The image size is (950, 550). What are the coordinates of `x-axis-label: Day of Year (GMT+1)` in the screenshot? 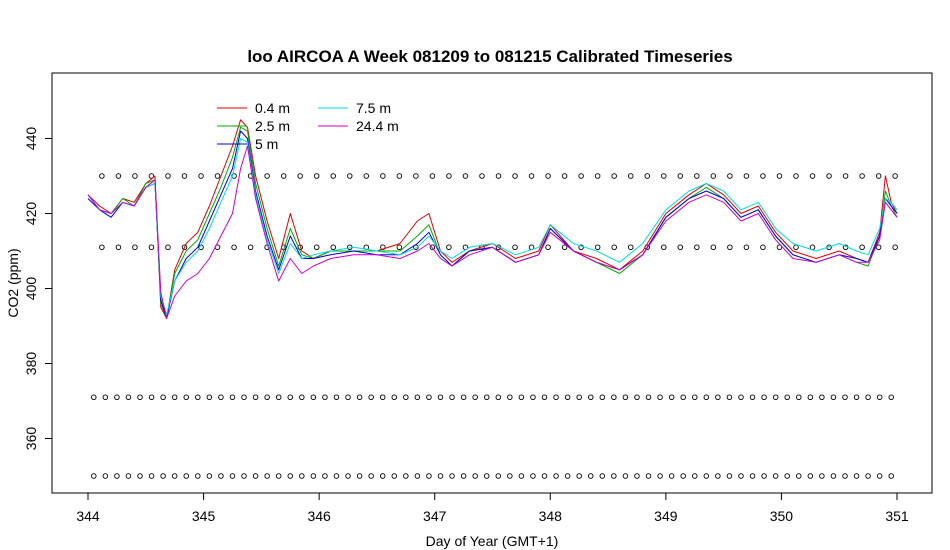 It's located at (492, 541).